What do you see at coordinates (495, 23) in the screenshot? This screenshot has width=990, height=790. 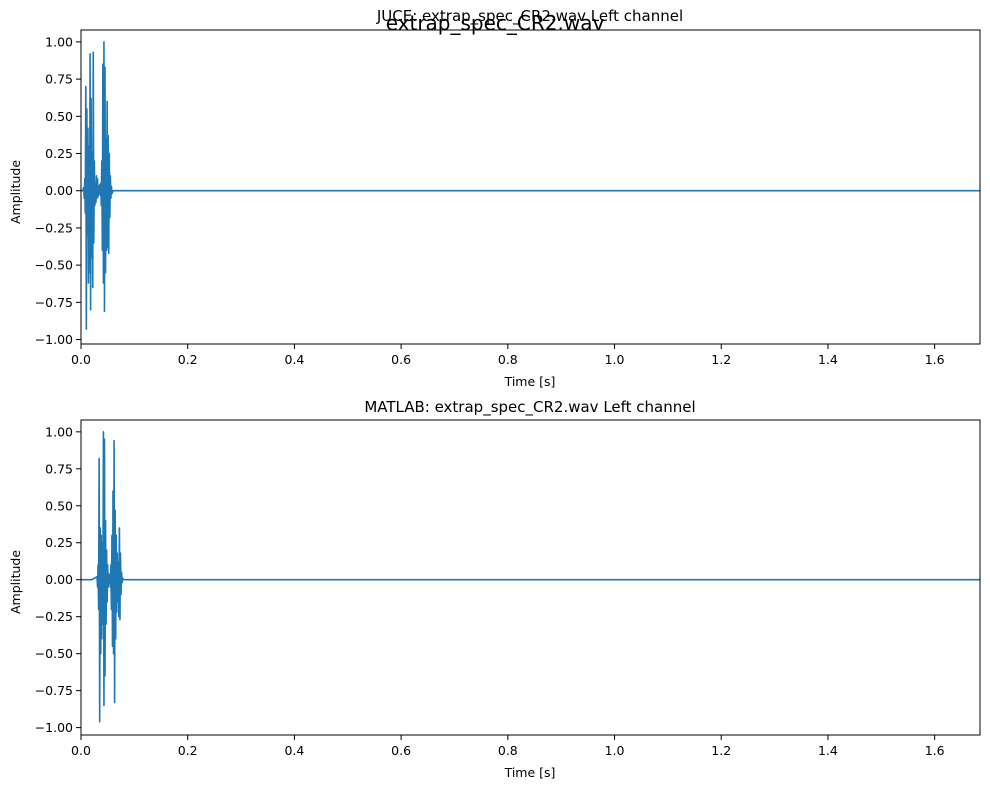 I see `figure-suptitle: extrap_spec_CR2.wav` at bounding box center [495, 23].